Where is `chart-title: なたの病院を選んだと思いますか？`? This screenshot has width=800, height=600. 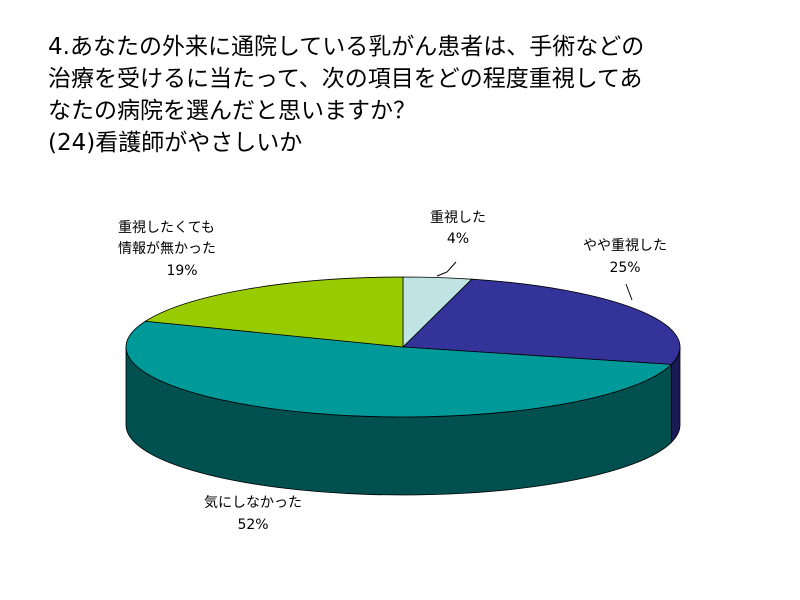
chart-title: なたの病院を選んだと思いますか？ is located at coordinates (232, 111).